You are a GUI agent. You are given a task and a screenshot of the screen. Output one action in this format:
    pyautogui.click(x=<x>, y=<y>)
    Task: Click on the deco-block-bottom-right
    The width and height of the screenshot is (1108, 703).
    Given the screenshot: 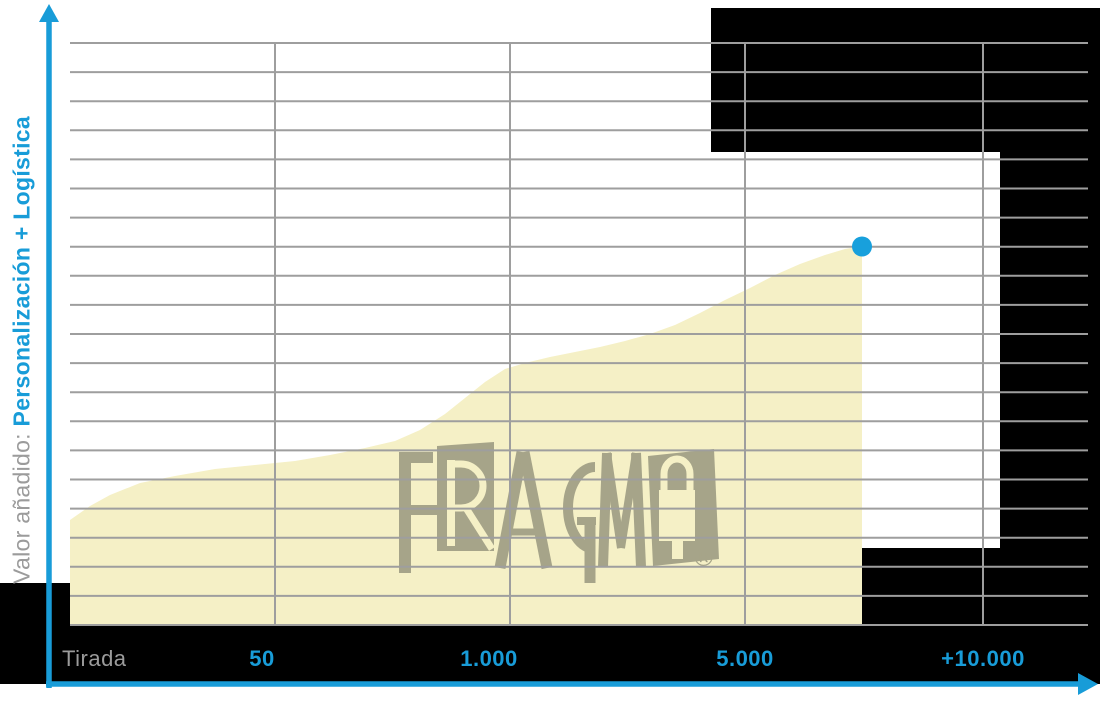 What is the action you would take?
    pyautogui.click(x=981, y=586)
    